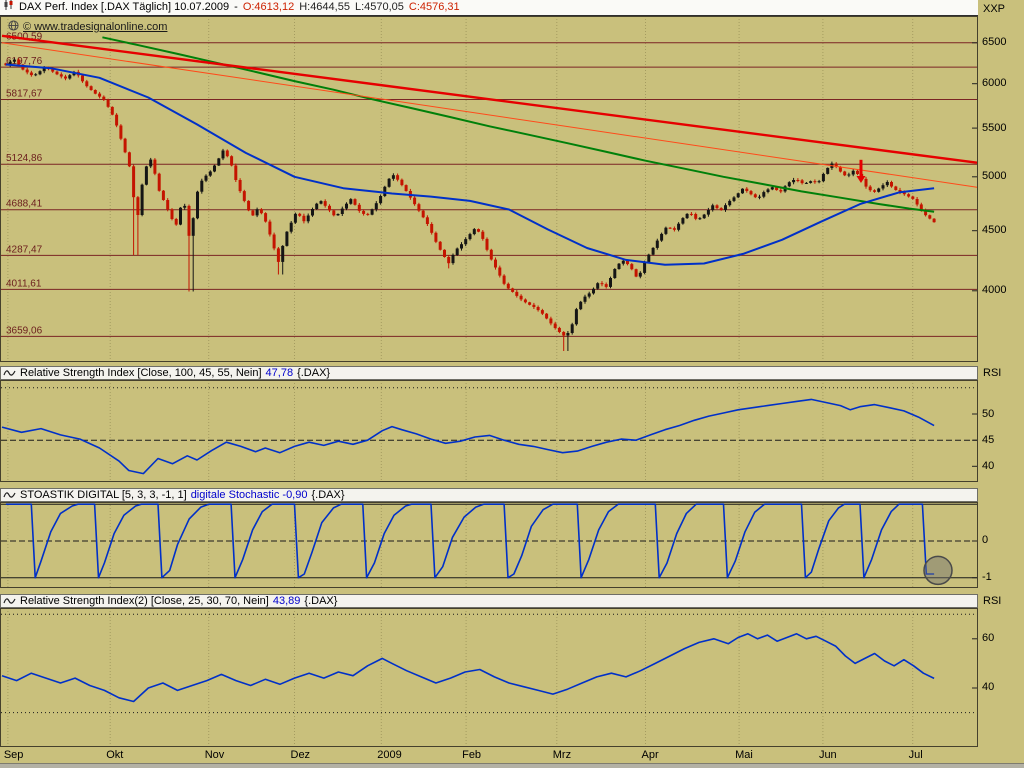  I want to click on month-label: Nov, so click(214, 755).